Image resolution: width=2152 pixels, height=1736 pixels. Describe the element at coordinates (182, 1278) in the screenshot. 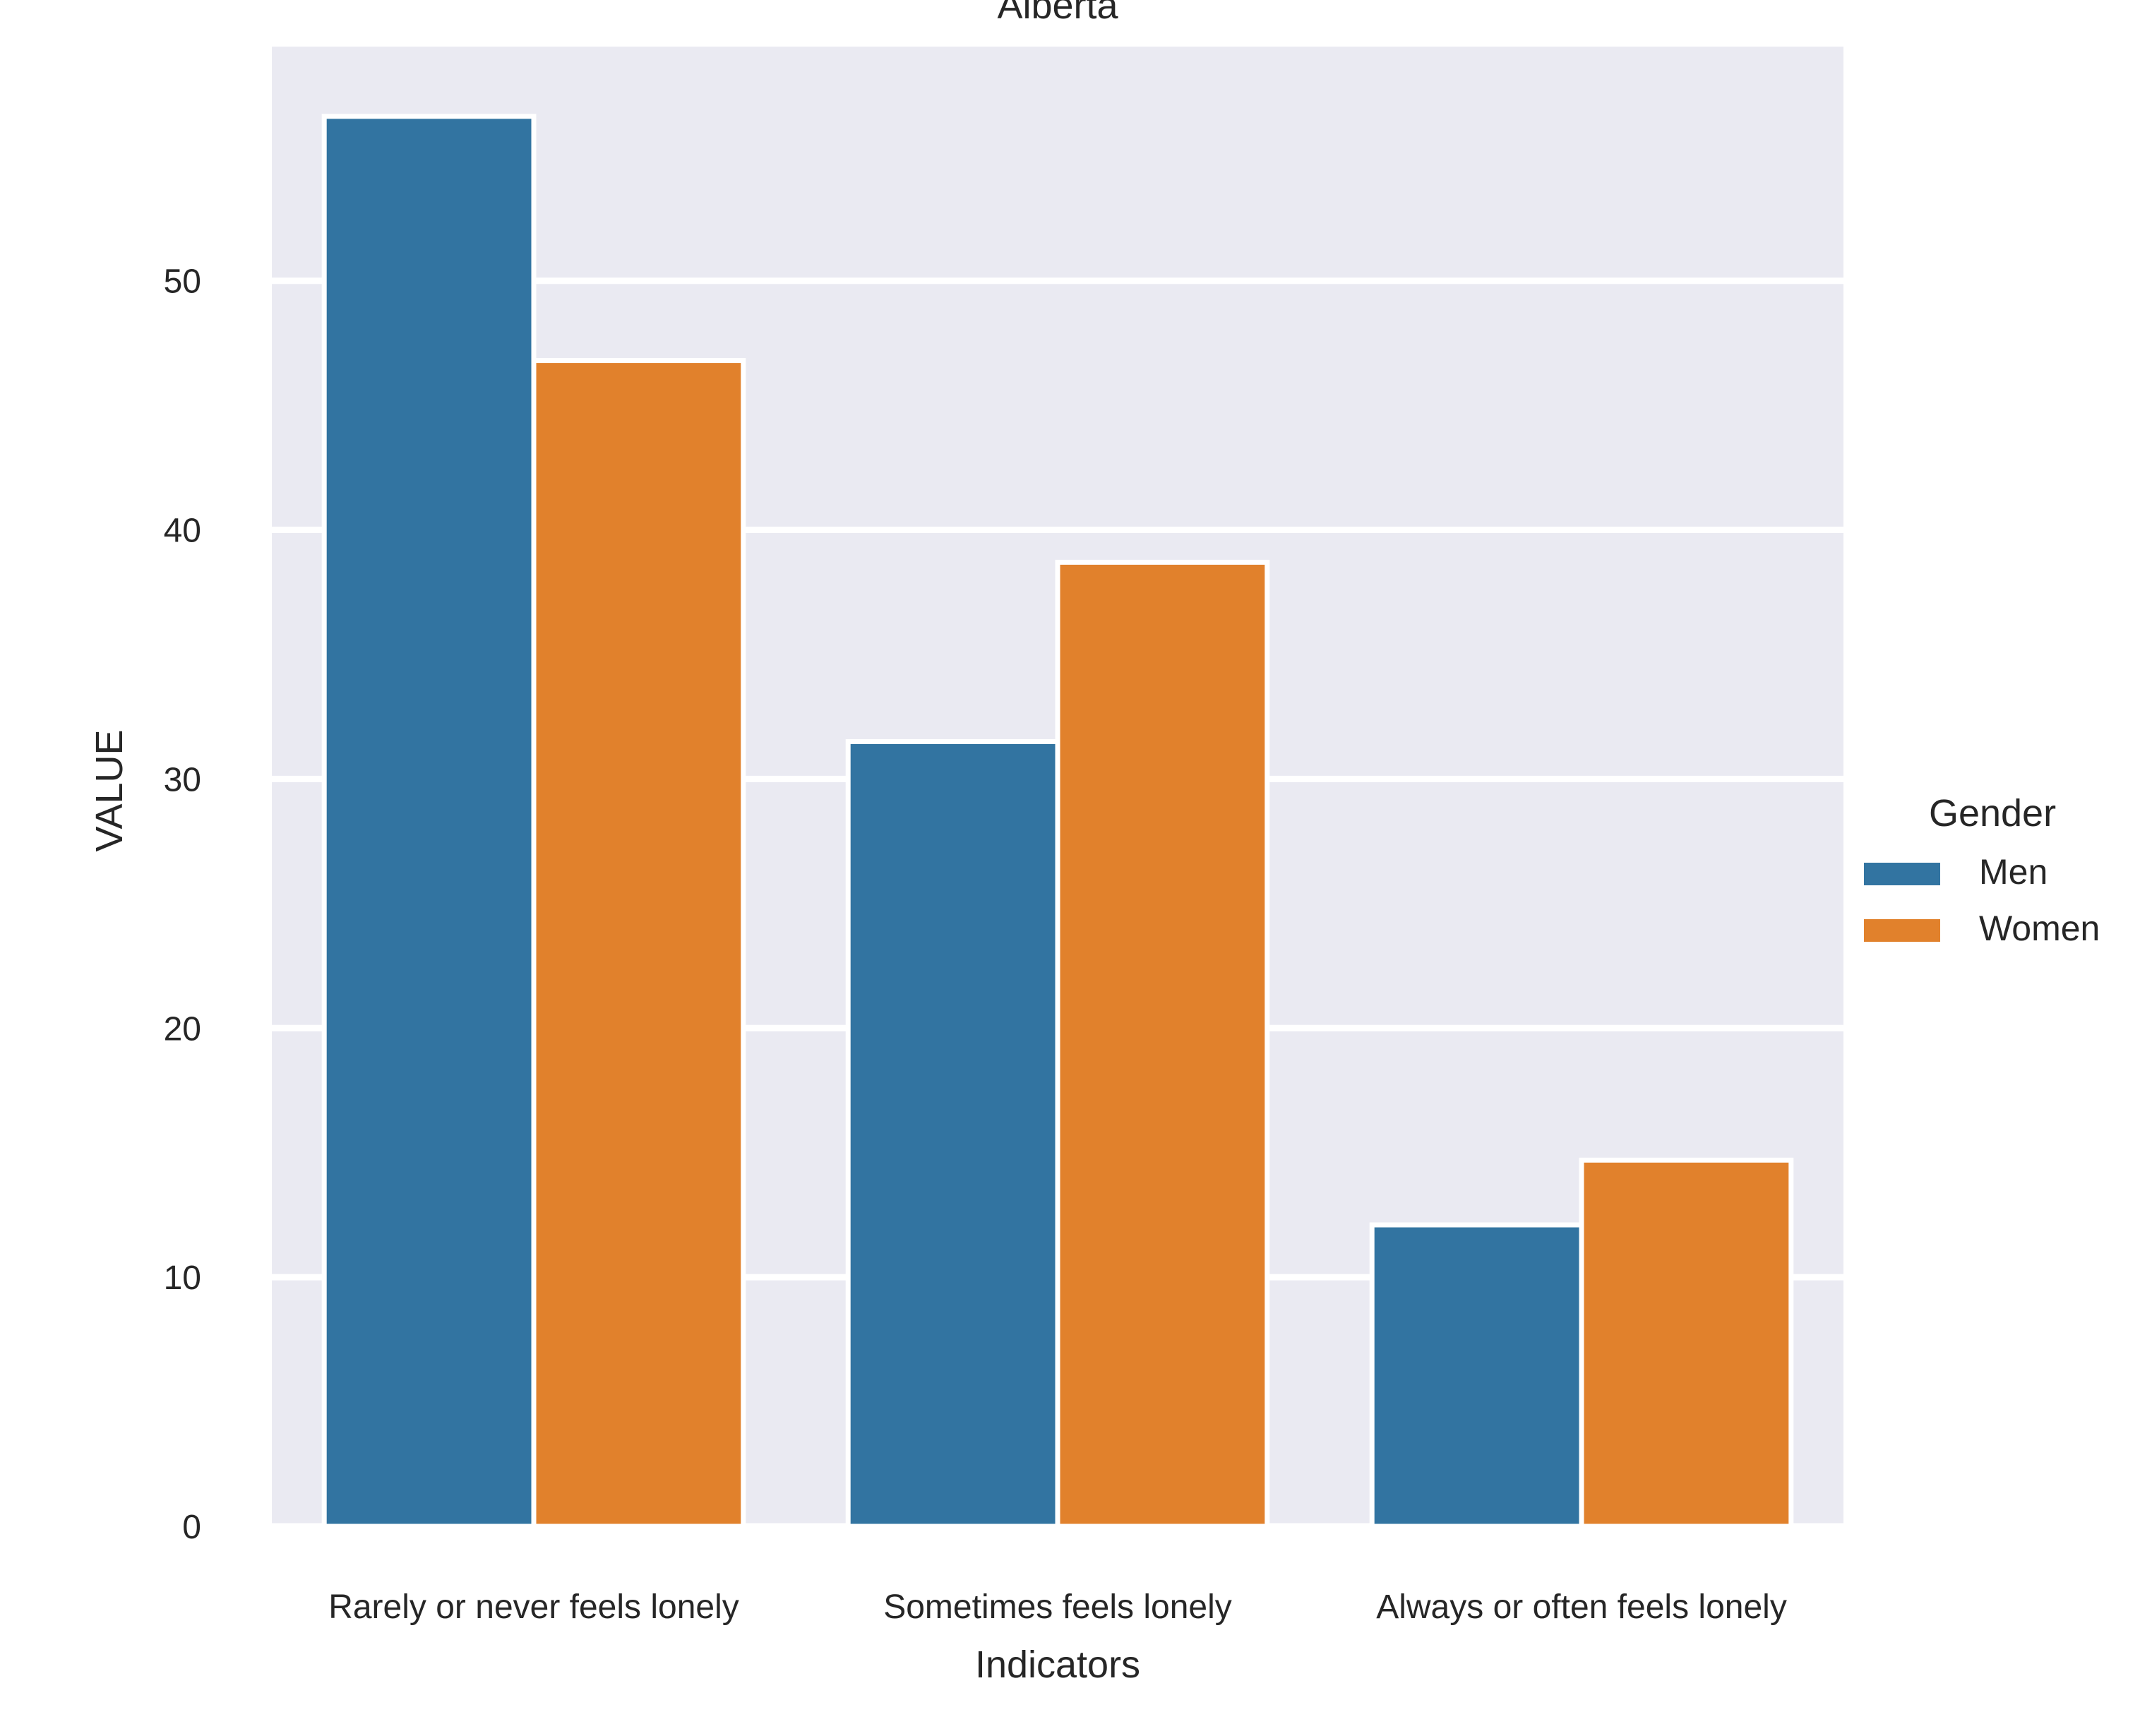

I see `y-tick-label: 10` at that location.